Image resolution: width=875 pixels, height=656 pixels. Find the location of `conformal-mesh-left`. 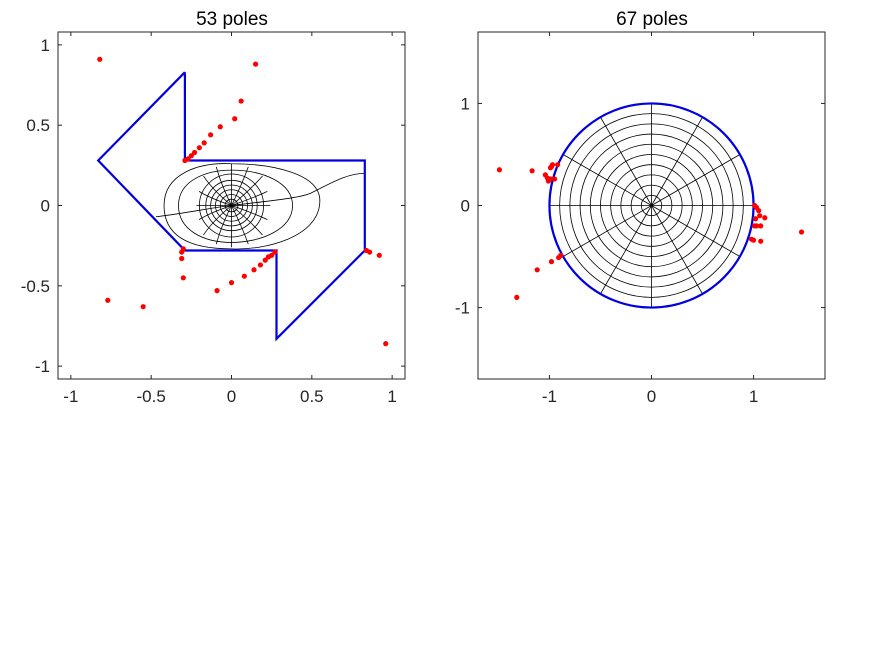

conformal-mesh-left is located at coordinates (260, 206).